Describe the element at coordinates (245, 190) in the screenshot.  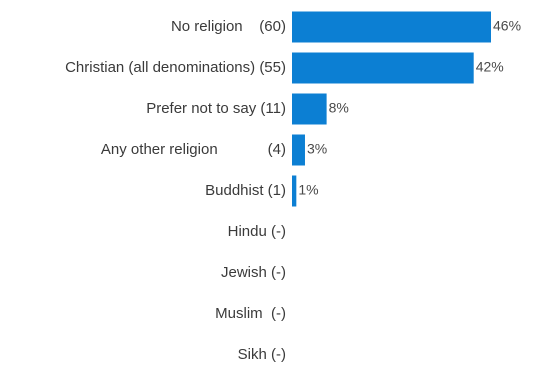
I see `category-label: Buddhist (1)` at that location.